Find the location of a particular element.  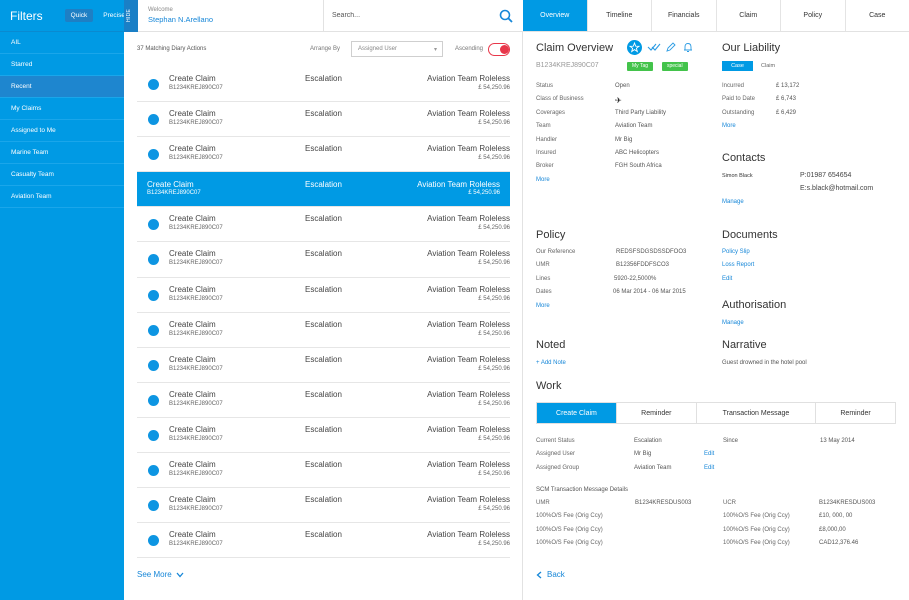

see-more-button: See More is located at coordinates (160, 574).